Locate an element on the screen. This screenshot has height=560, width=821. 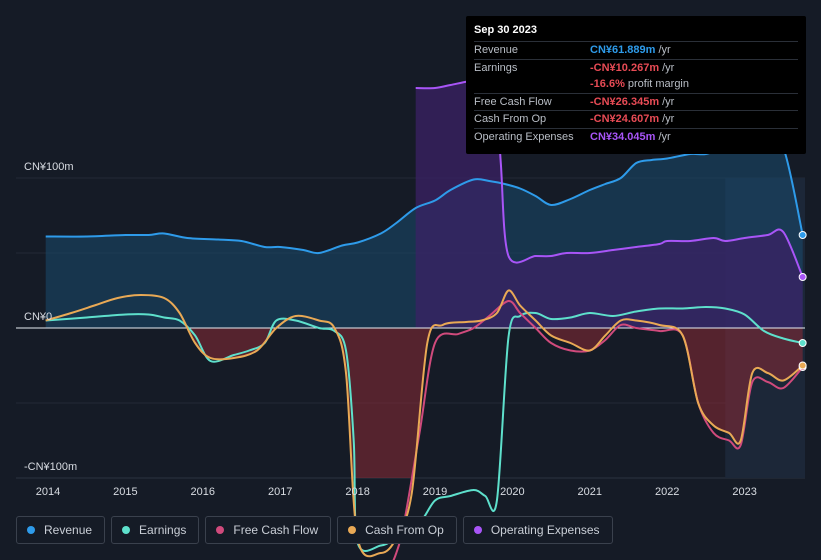
legend-label: Earnings is located at coordinates (163, 530).